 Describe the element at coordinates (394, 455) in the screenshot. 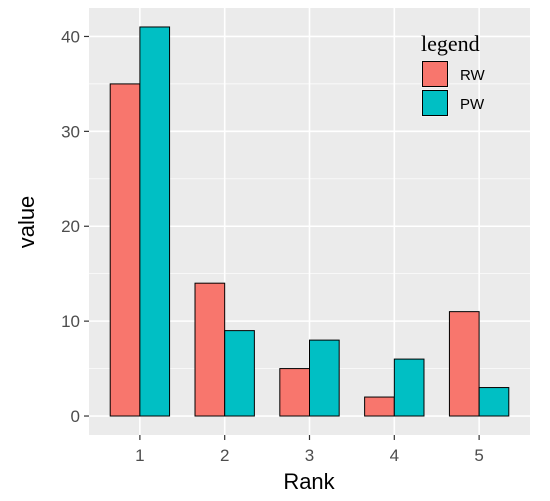

I see `x-tick-label: 4` at that location.